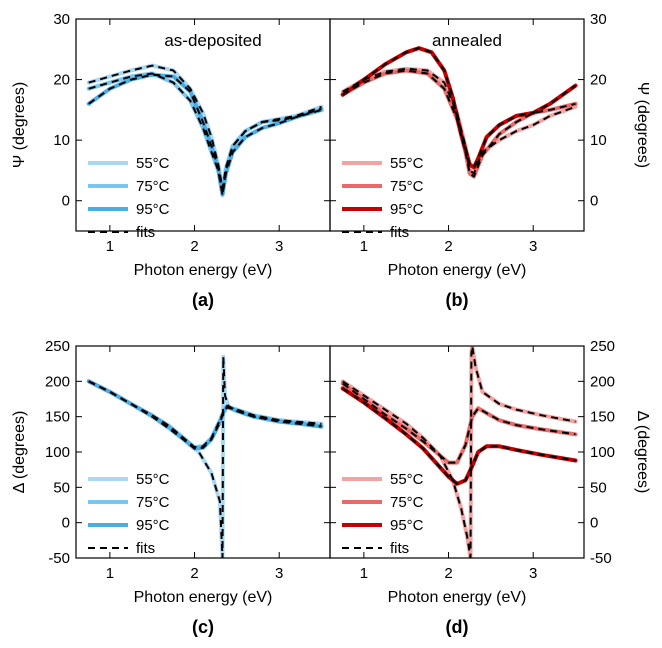 This screenshot has height=648, width=662. I want to click on panel-label: (c), so click(203, 627).